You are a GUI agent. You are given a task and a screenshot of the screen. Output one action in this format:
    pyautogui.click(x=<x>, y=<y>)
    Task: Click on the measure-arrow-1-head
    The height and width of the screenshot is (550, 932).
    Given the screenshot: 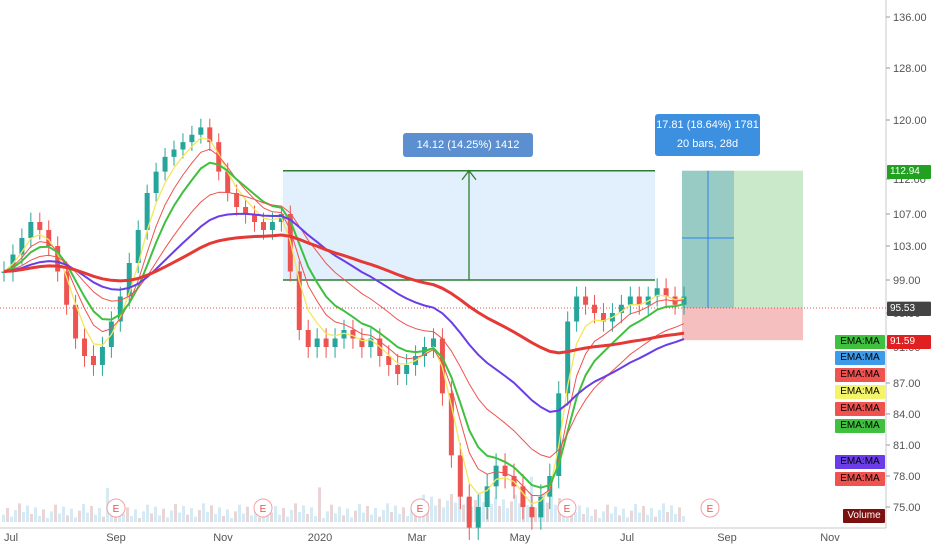 What is the action you would take?
    pyautogui.click(x=469, y=175)
    